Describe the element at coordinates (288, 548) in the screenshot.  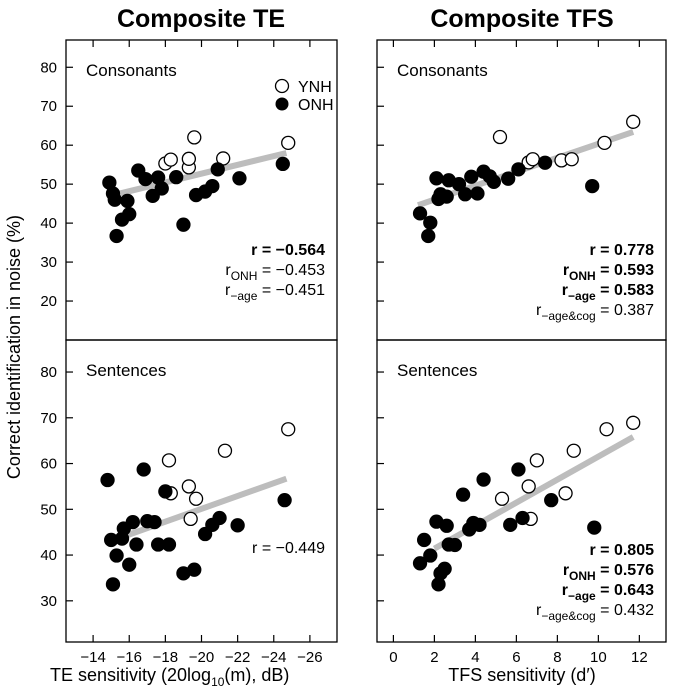
I see `sentences-te-stat: r = −0.449` at that location.